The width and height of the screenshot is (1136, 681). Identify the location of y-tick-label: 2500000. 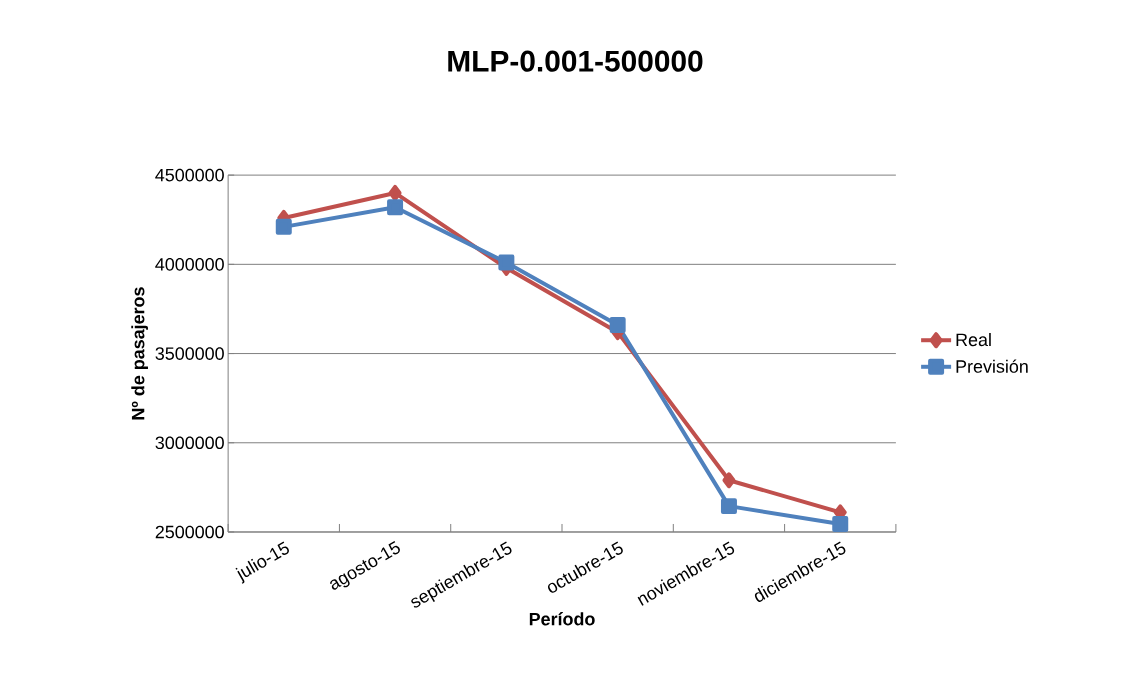
(189, 532).